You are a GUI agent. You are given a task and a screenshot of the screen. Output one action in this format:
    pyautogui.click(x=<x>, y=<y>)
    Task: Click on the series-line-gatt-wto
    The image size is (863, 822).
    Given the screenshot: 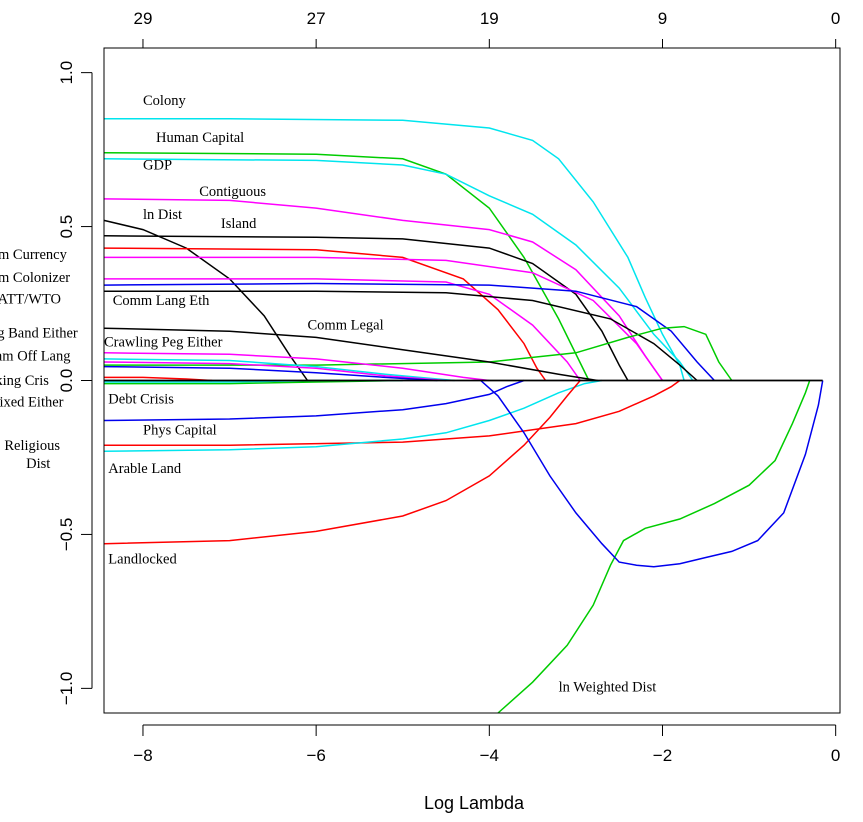 What is the action you would take?
    pyautogui.click(x=409, y=332)
    